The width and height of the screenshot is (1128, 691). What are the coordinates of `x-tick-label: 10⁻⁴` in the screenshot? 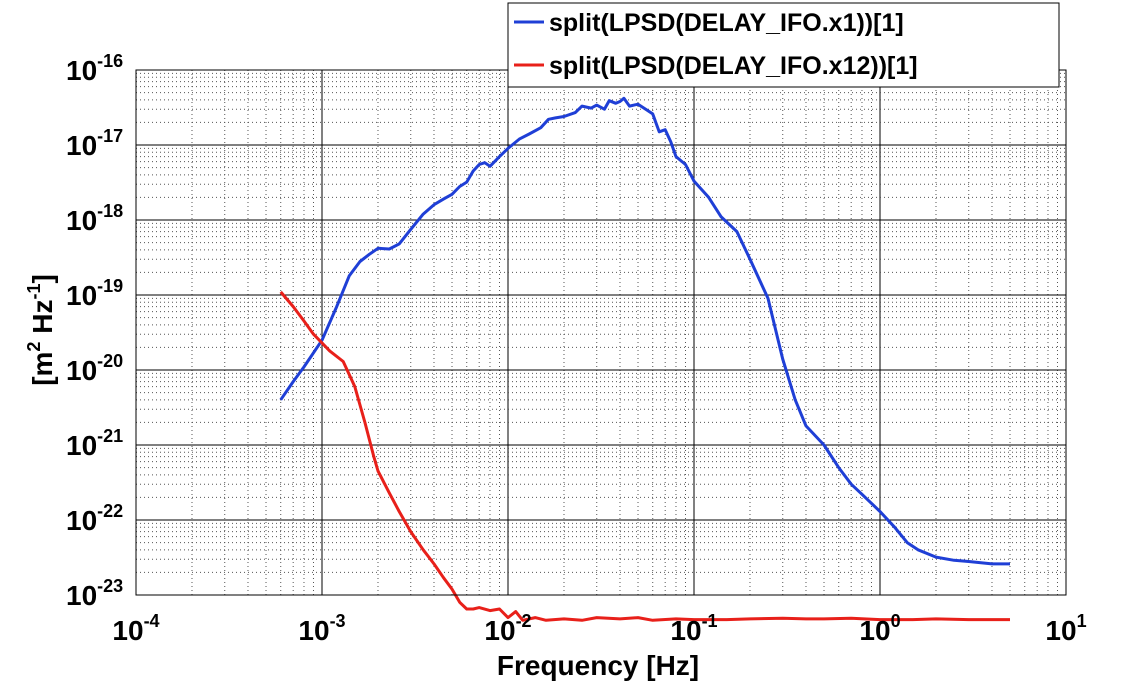 It's located at (135, 628).